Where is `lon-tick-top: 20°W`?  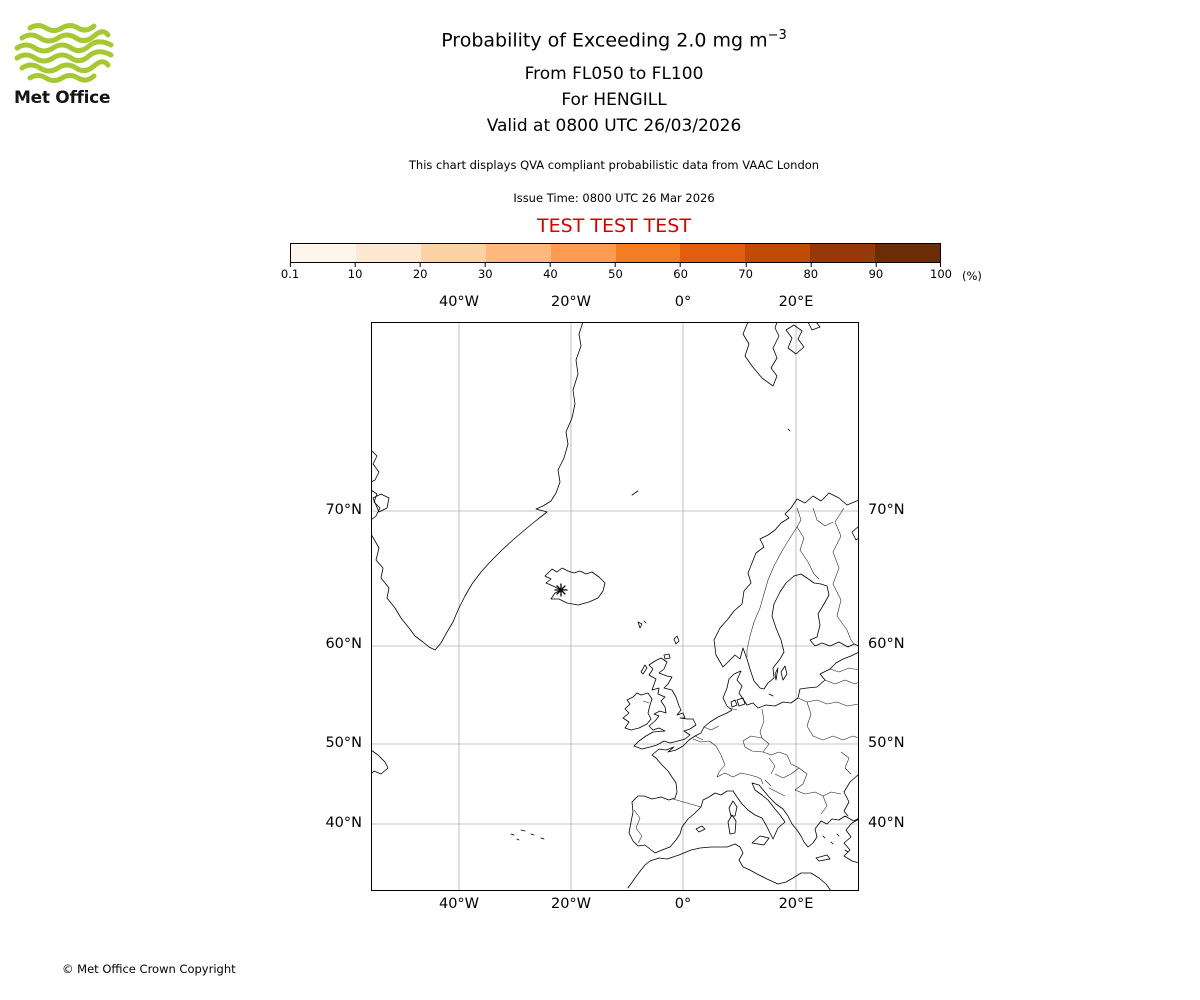 lon-tick-top: 20°W is located at coordinates (571, 302).